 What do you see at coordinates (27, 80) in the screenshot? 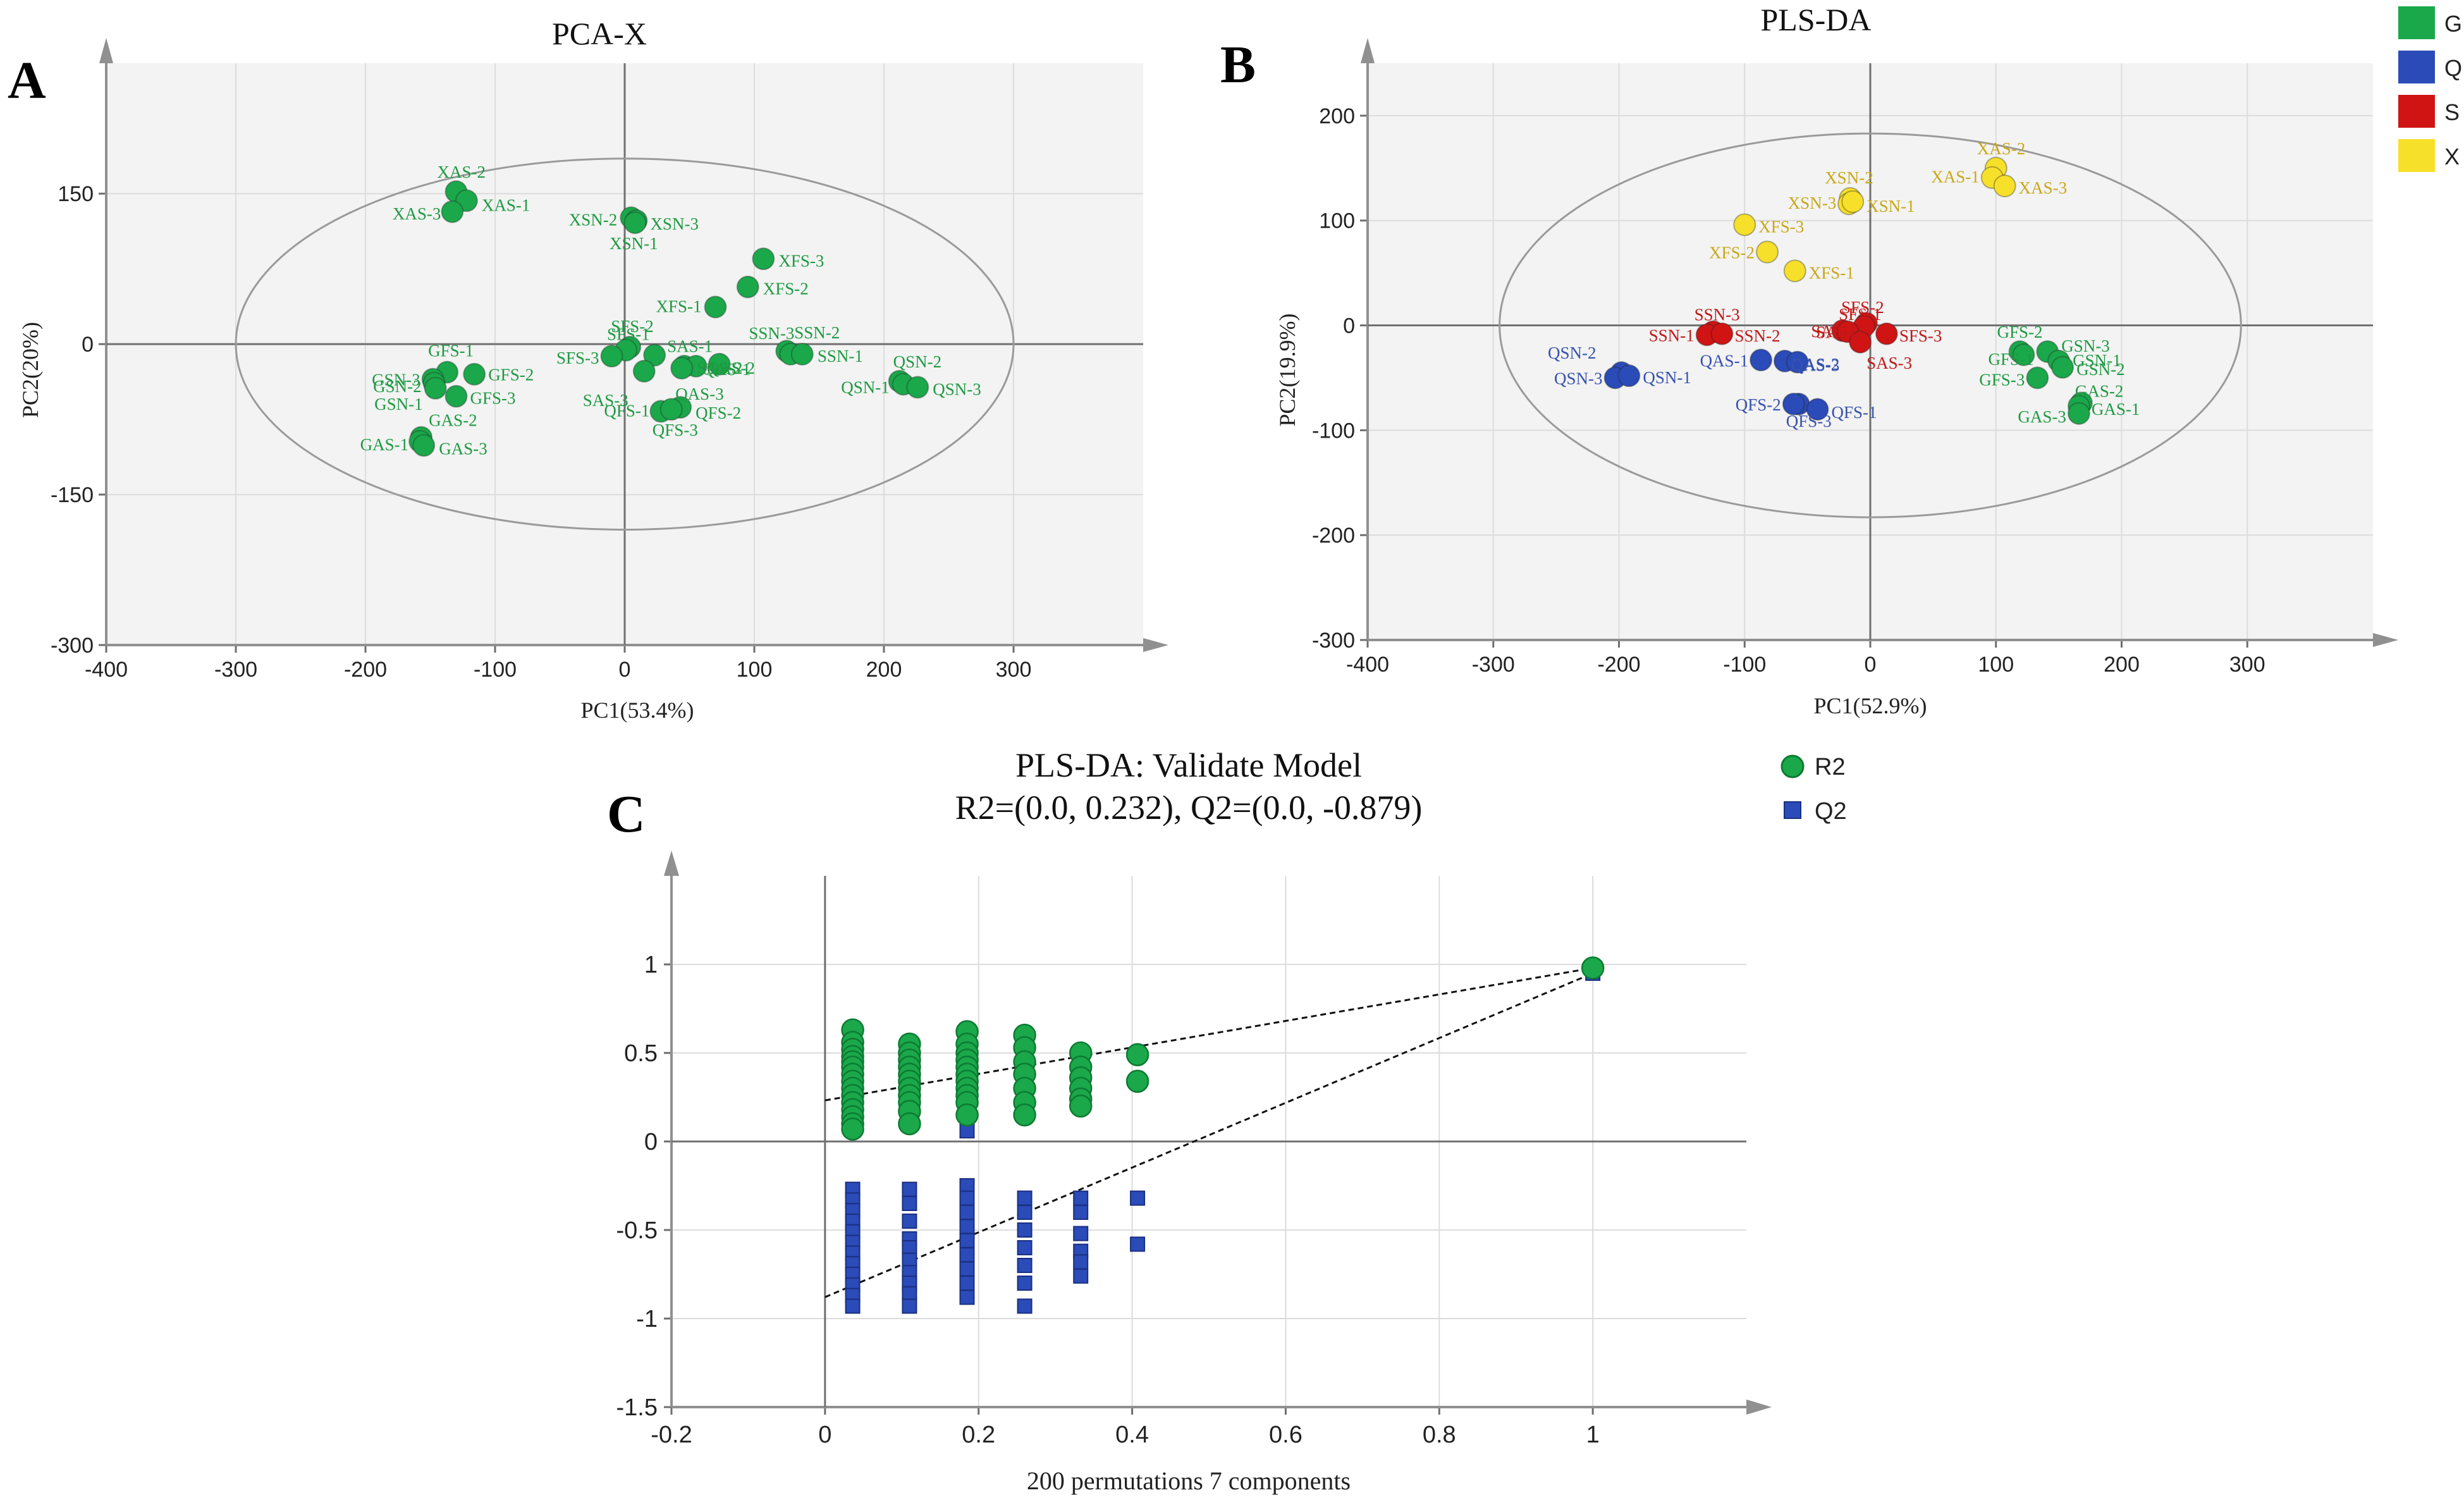
I see `panel-label-a: A` at bounding box center [27, 80].